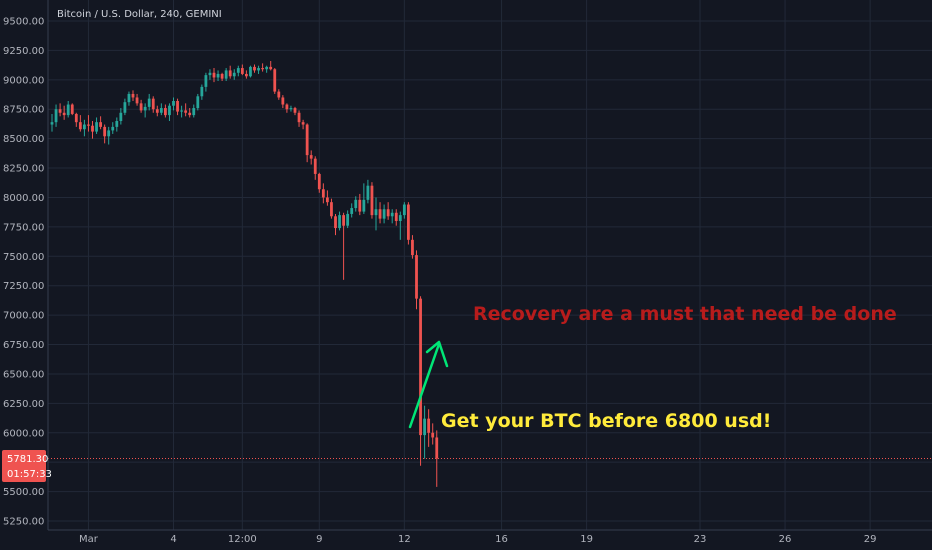  What do you see at coordinates (139, 14) in the screenshot?
I see `chart-title: Bitcoin / U.S. Dollar, 240, GEMINI` at bounding box center [139, 14].